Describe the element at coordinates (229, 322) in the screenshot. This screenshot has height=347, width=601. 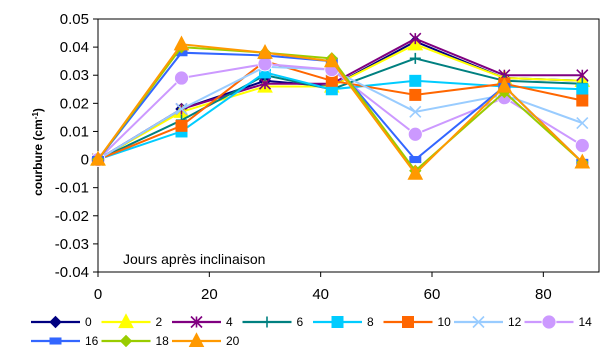
I see `legend-label: 4` at that location.